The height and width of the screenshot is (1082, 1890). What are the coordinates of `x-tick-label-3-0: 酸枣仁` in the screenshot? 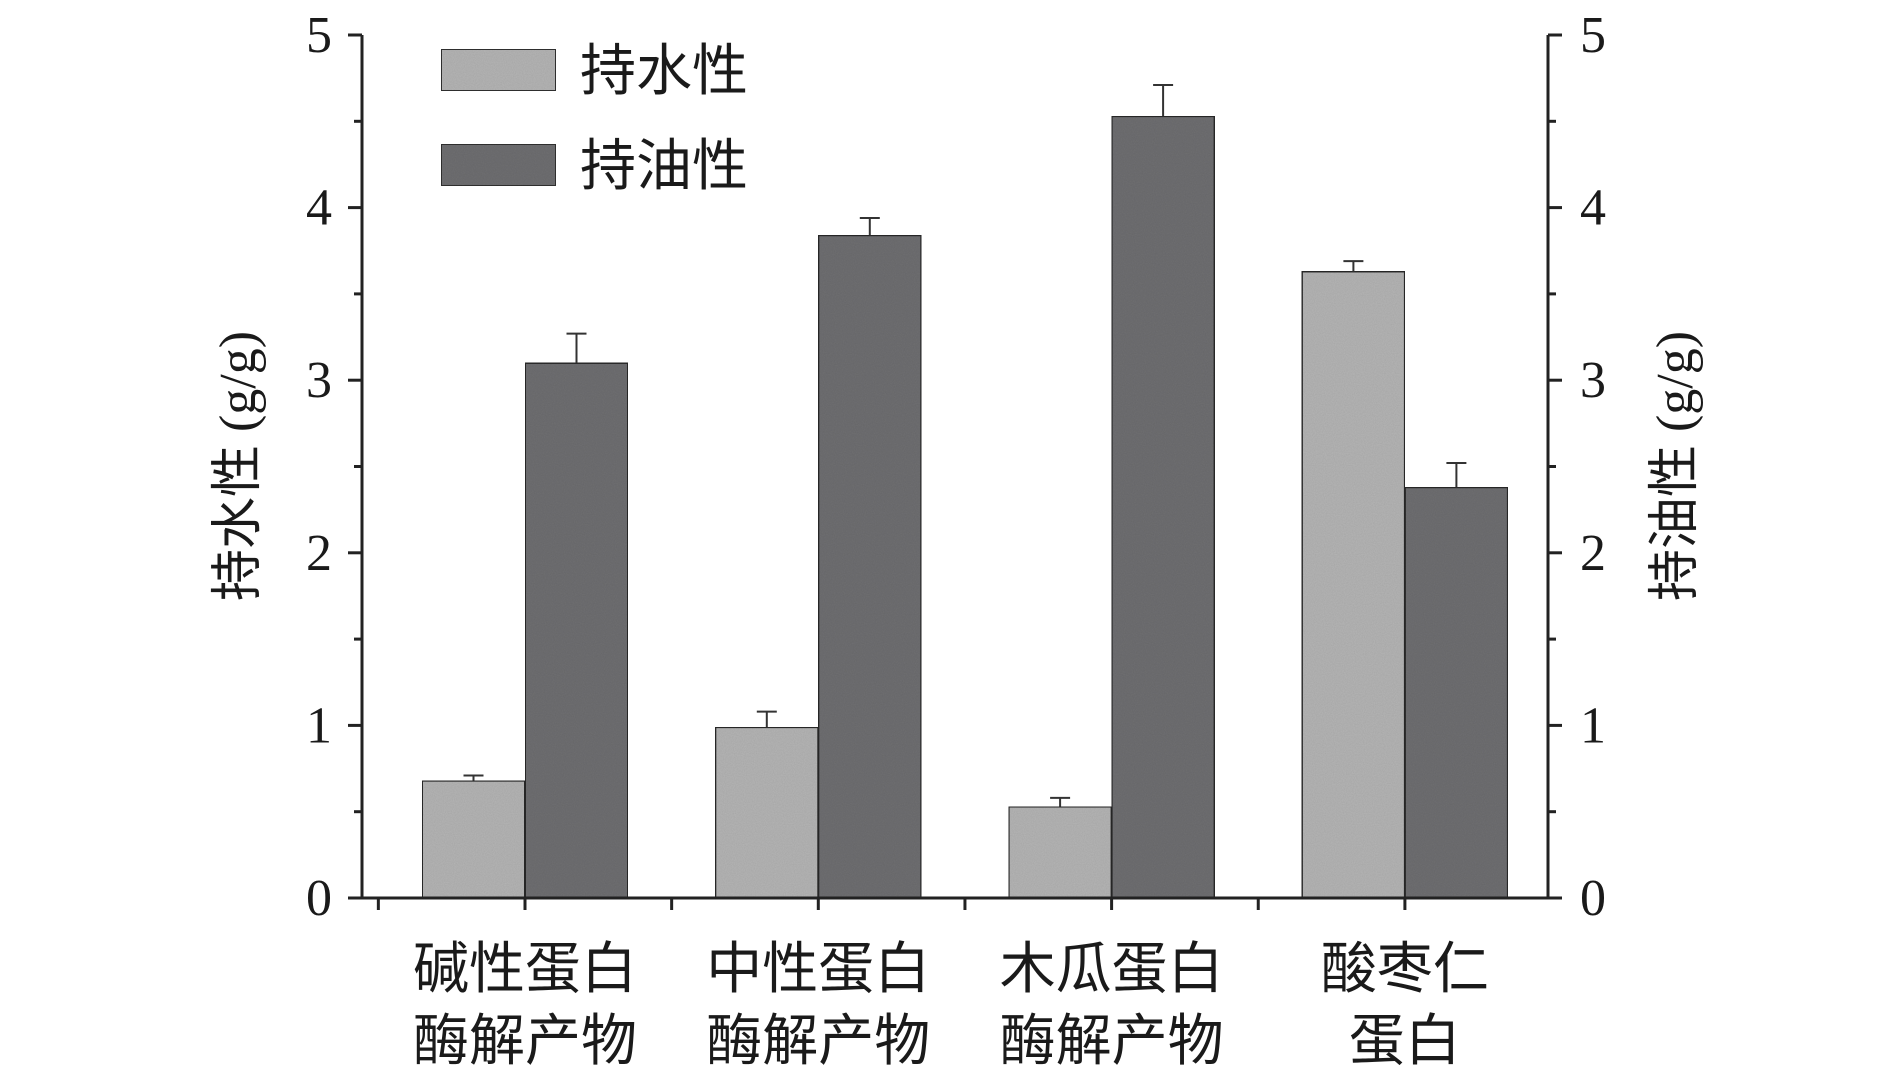 It's located at (1405, 970).